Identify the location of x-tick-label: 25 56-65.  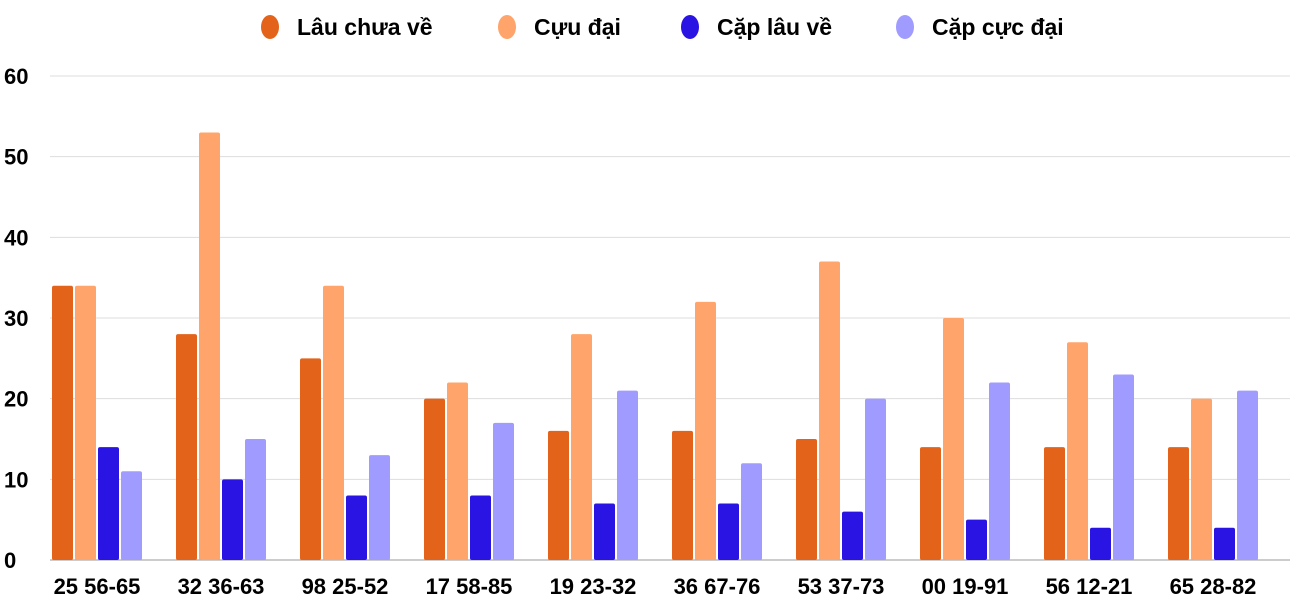
(97, 586).